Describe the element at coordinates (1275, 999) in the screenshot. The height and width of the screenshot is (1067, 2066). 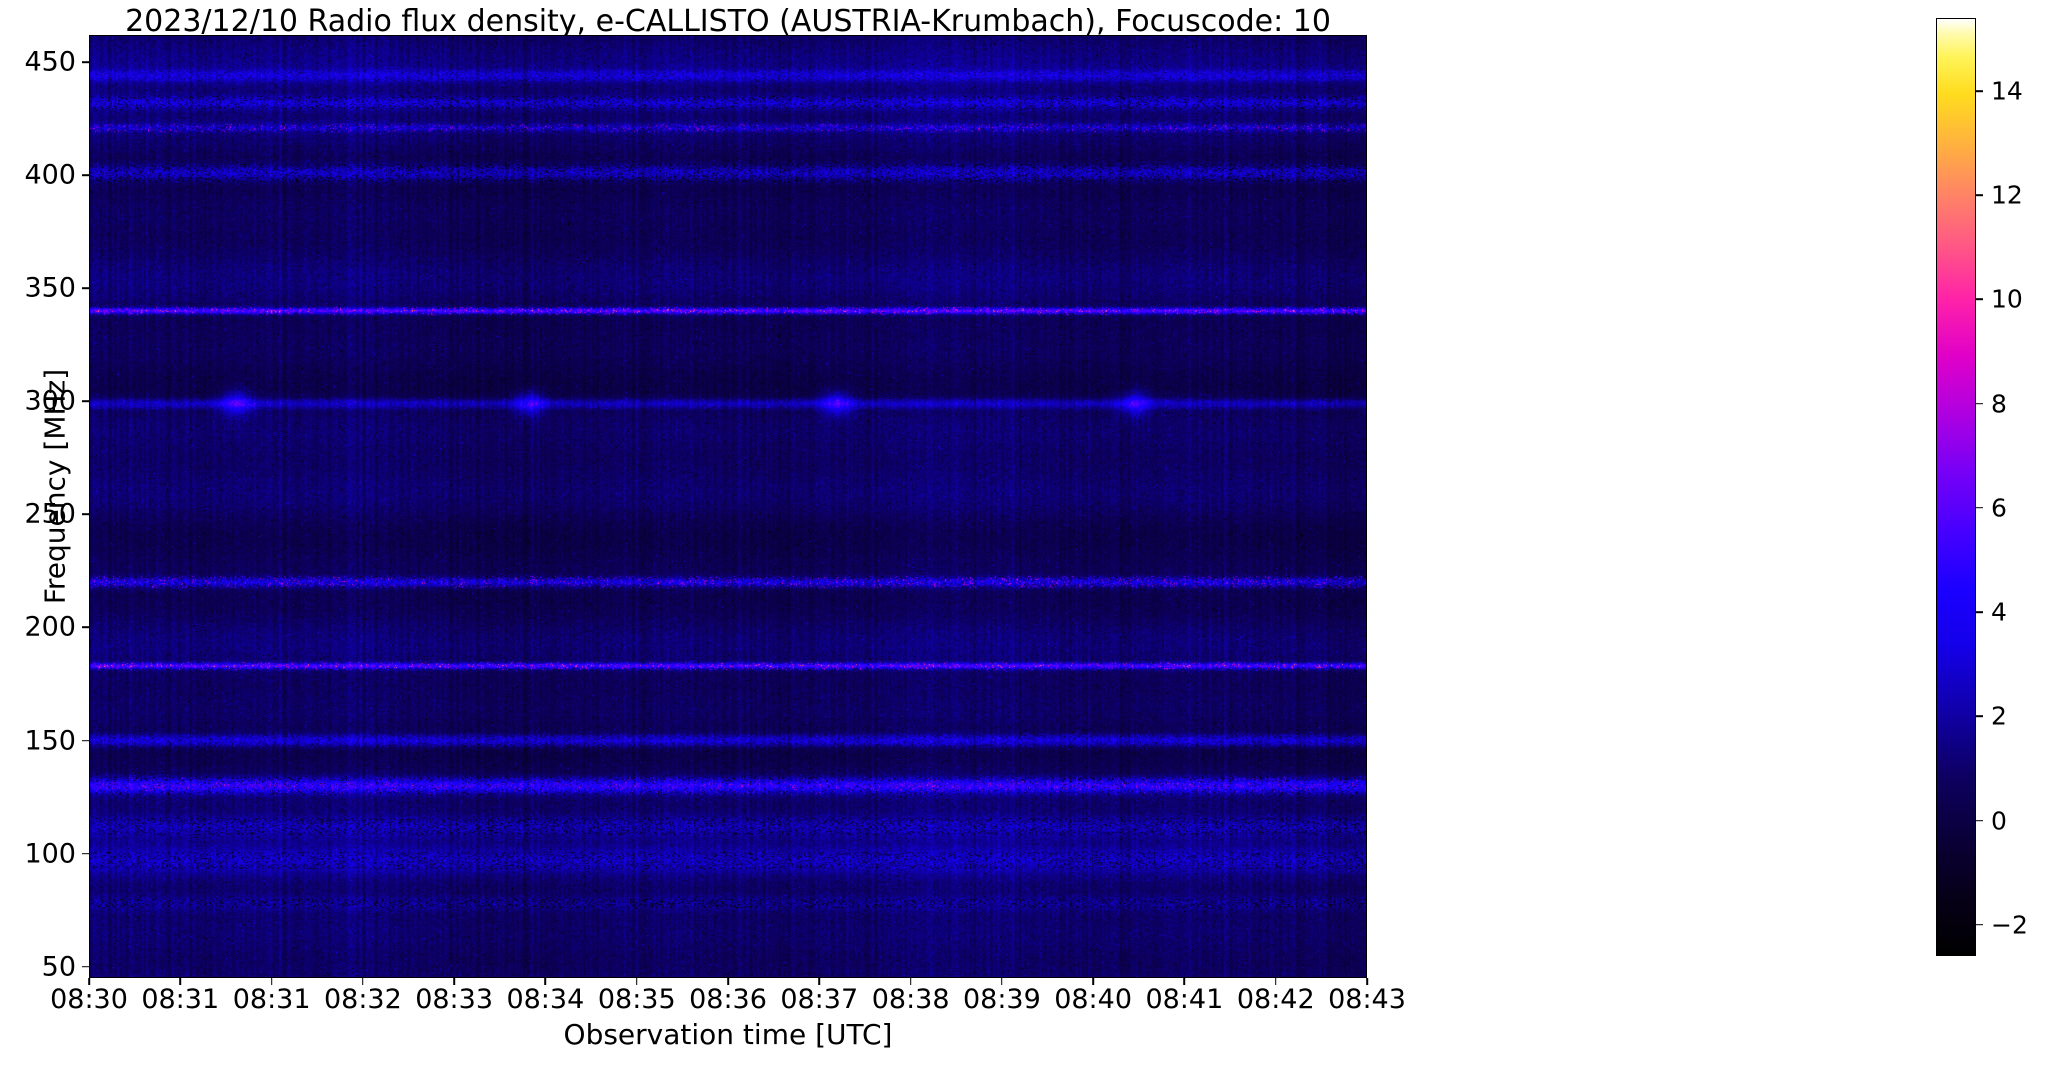
I see `x-tick-label: 08:42` at that location.